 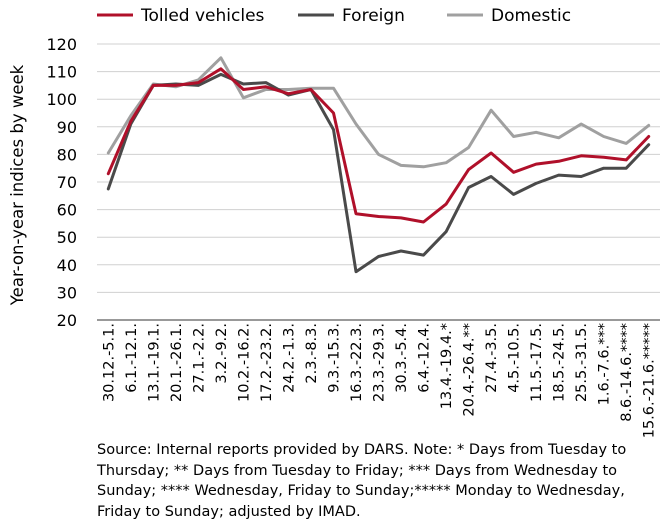 What do you see at coordinates (373, 16) in the screenshot?
I see `legend-label: Foreign` at bounding box center [373, 16].